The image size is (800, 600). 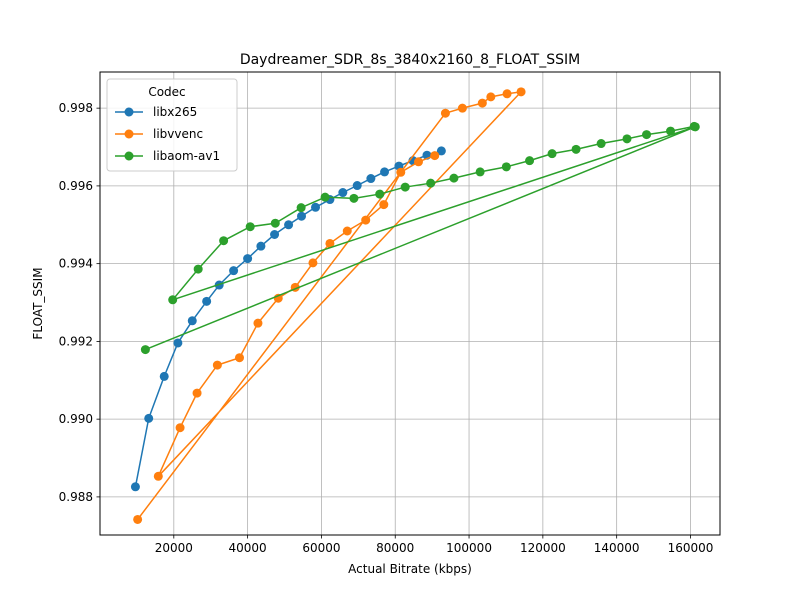 I want to click on y-tick-label: 0.992, so click(x=76, y=341).